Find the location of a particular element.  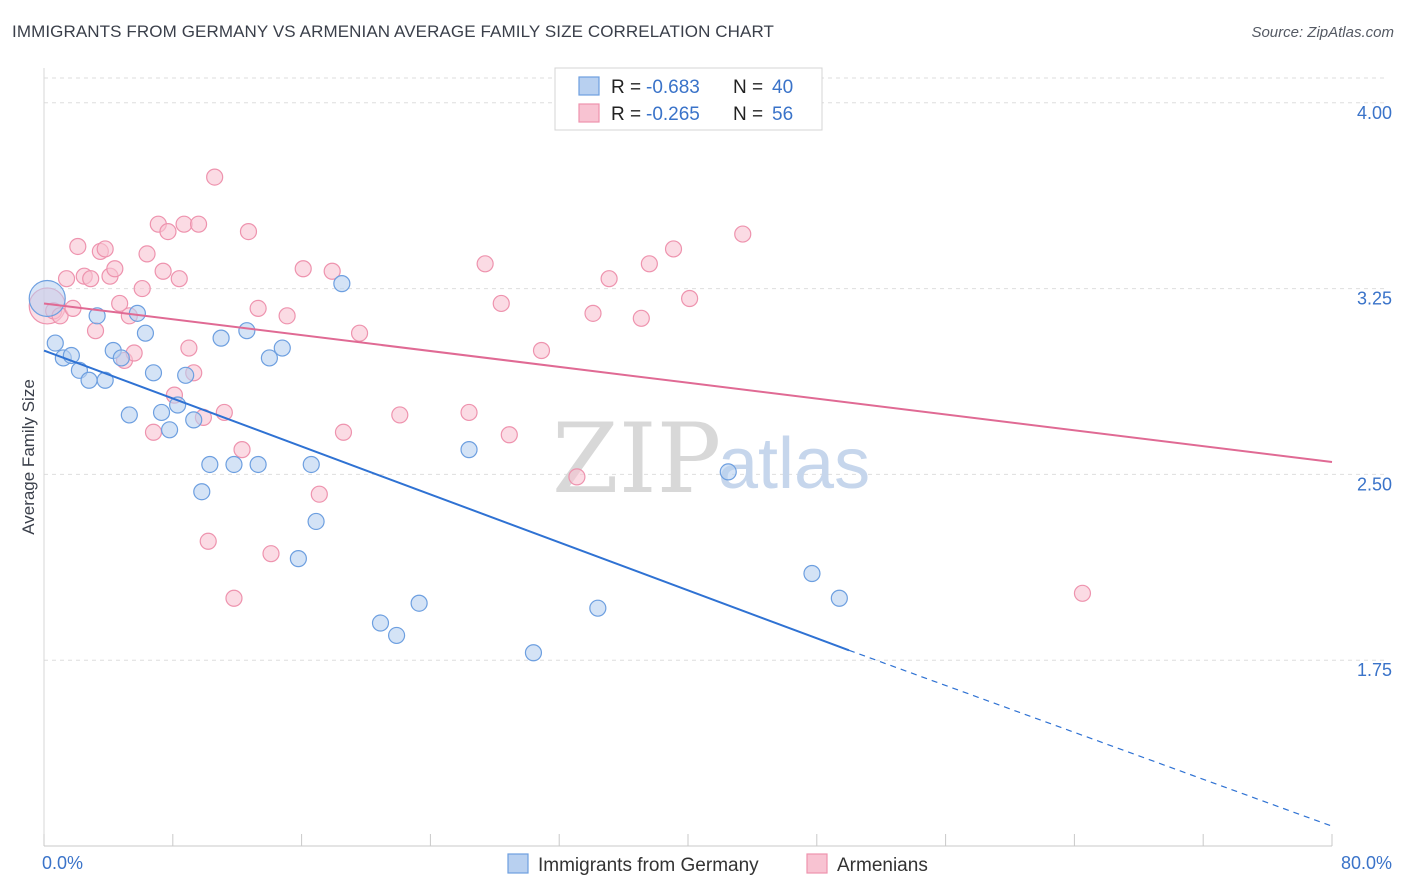

series-legend: Immigrants from Germany Armenians is located at coordinates (717, 864).